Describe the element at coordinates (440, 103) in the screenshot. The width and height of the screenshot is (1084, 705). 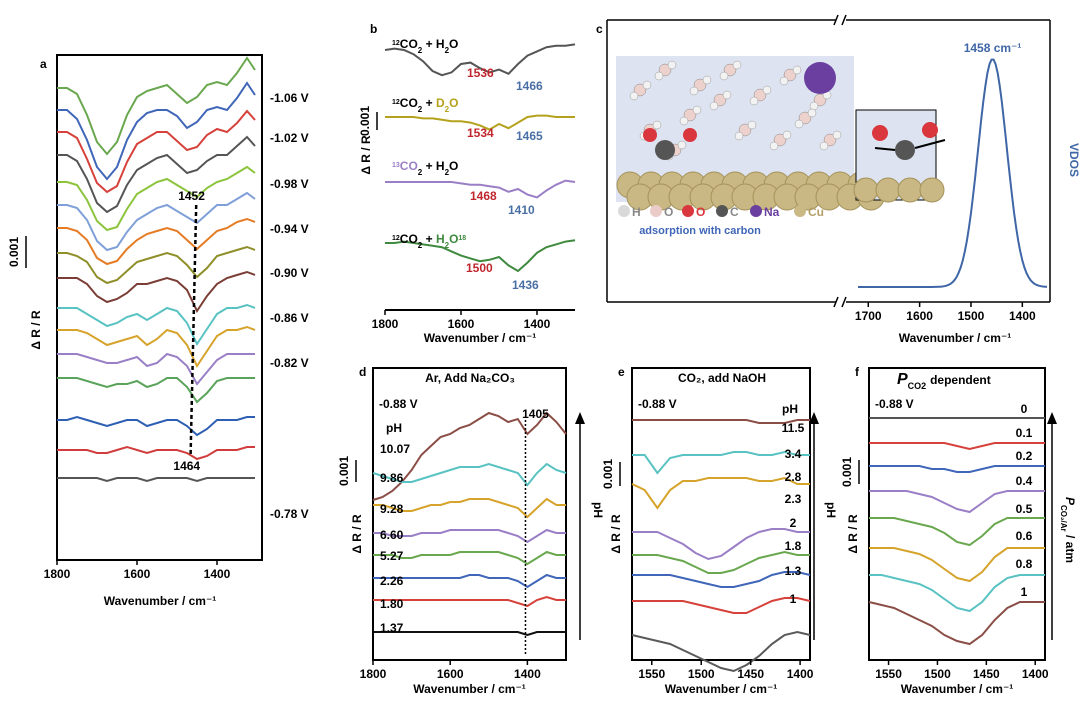
I see `formula-part: D` at that location.